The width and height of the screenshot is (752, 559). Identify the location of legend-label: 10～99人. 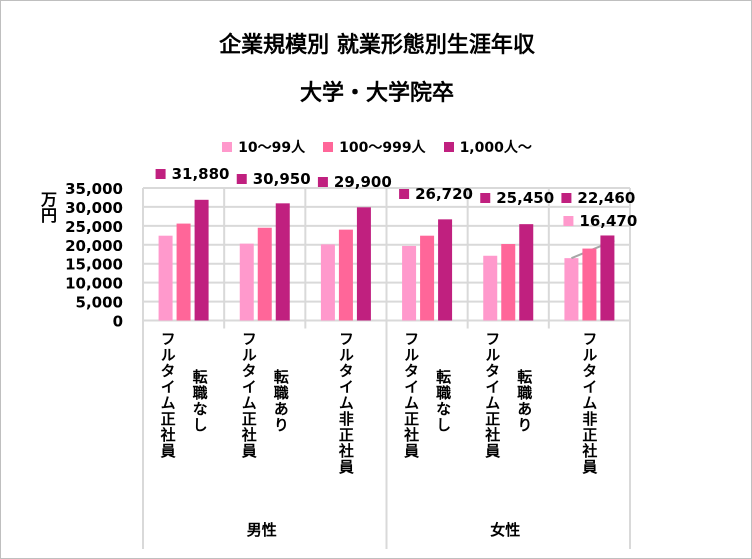
(272, 148).